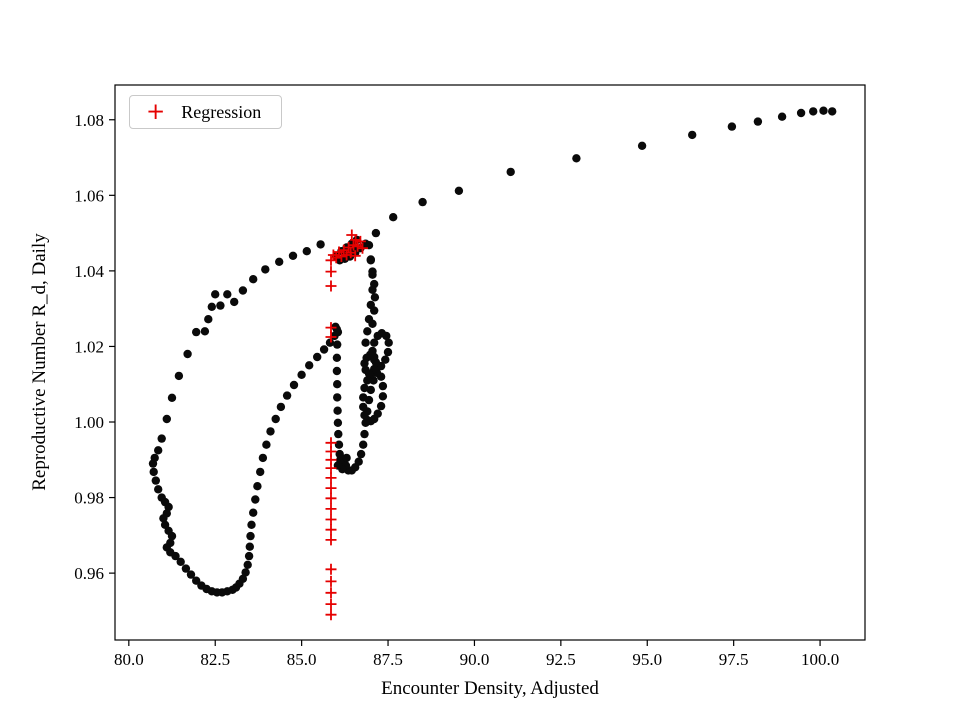 This screenshot has width=960, height=720. Describe the element at coordinates (215, 659) in the screenshot. I see `x-tick-label: 82.5` at that location.